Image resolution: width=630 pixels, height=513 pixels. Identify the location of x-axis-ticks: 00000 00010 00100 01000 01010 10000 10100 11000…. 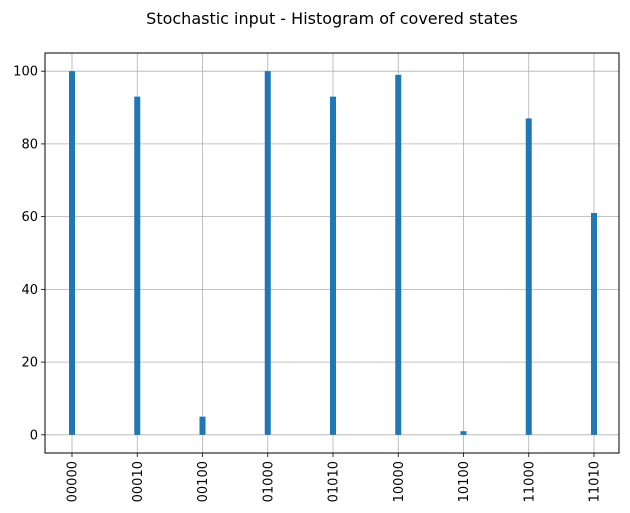
(334, 477).